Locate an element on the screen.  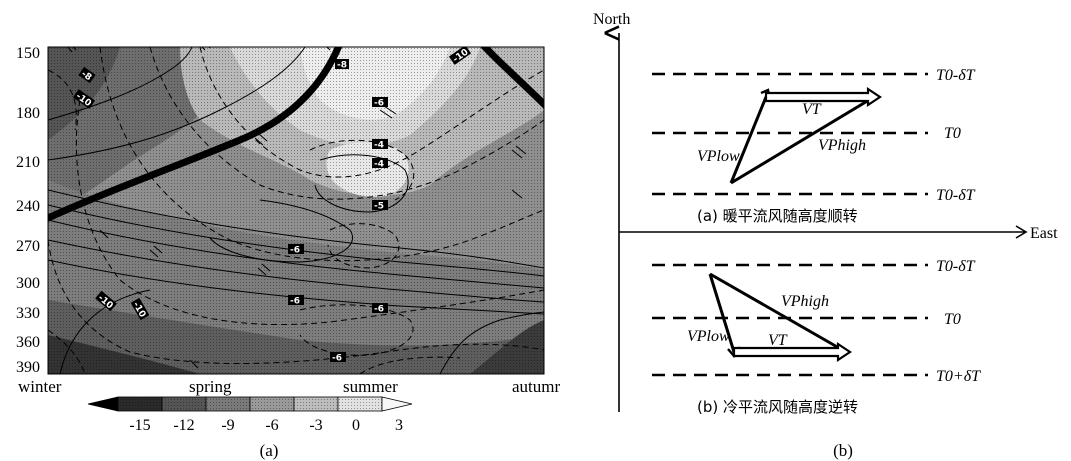
caption-bottom-diagram: (b) 冷平流风随高度逆转 is located at coordinates (777, 407).